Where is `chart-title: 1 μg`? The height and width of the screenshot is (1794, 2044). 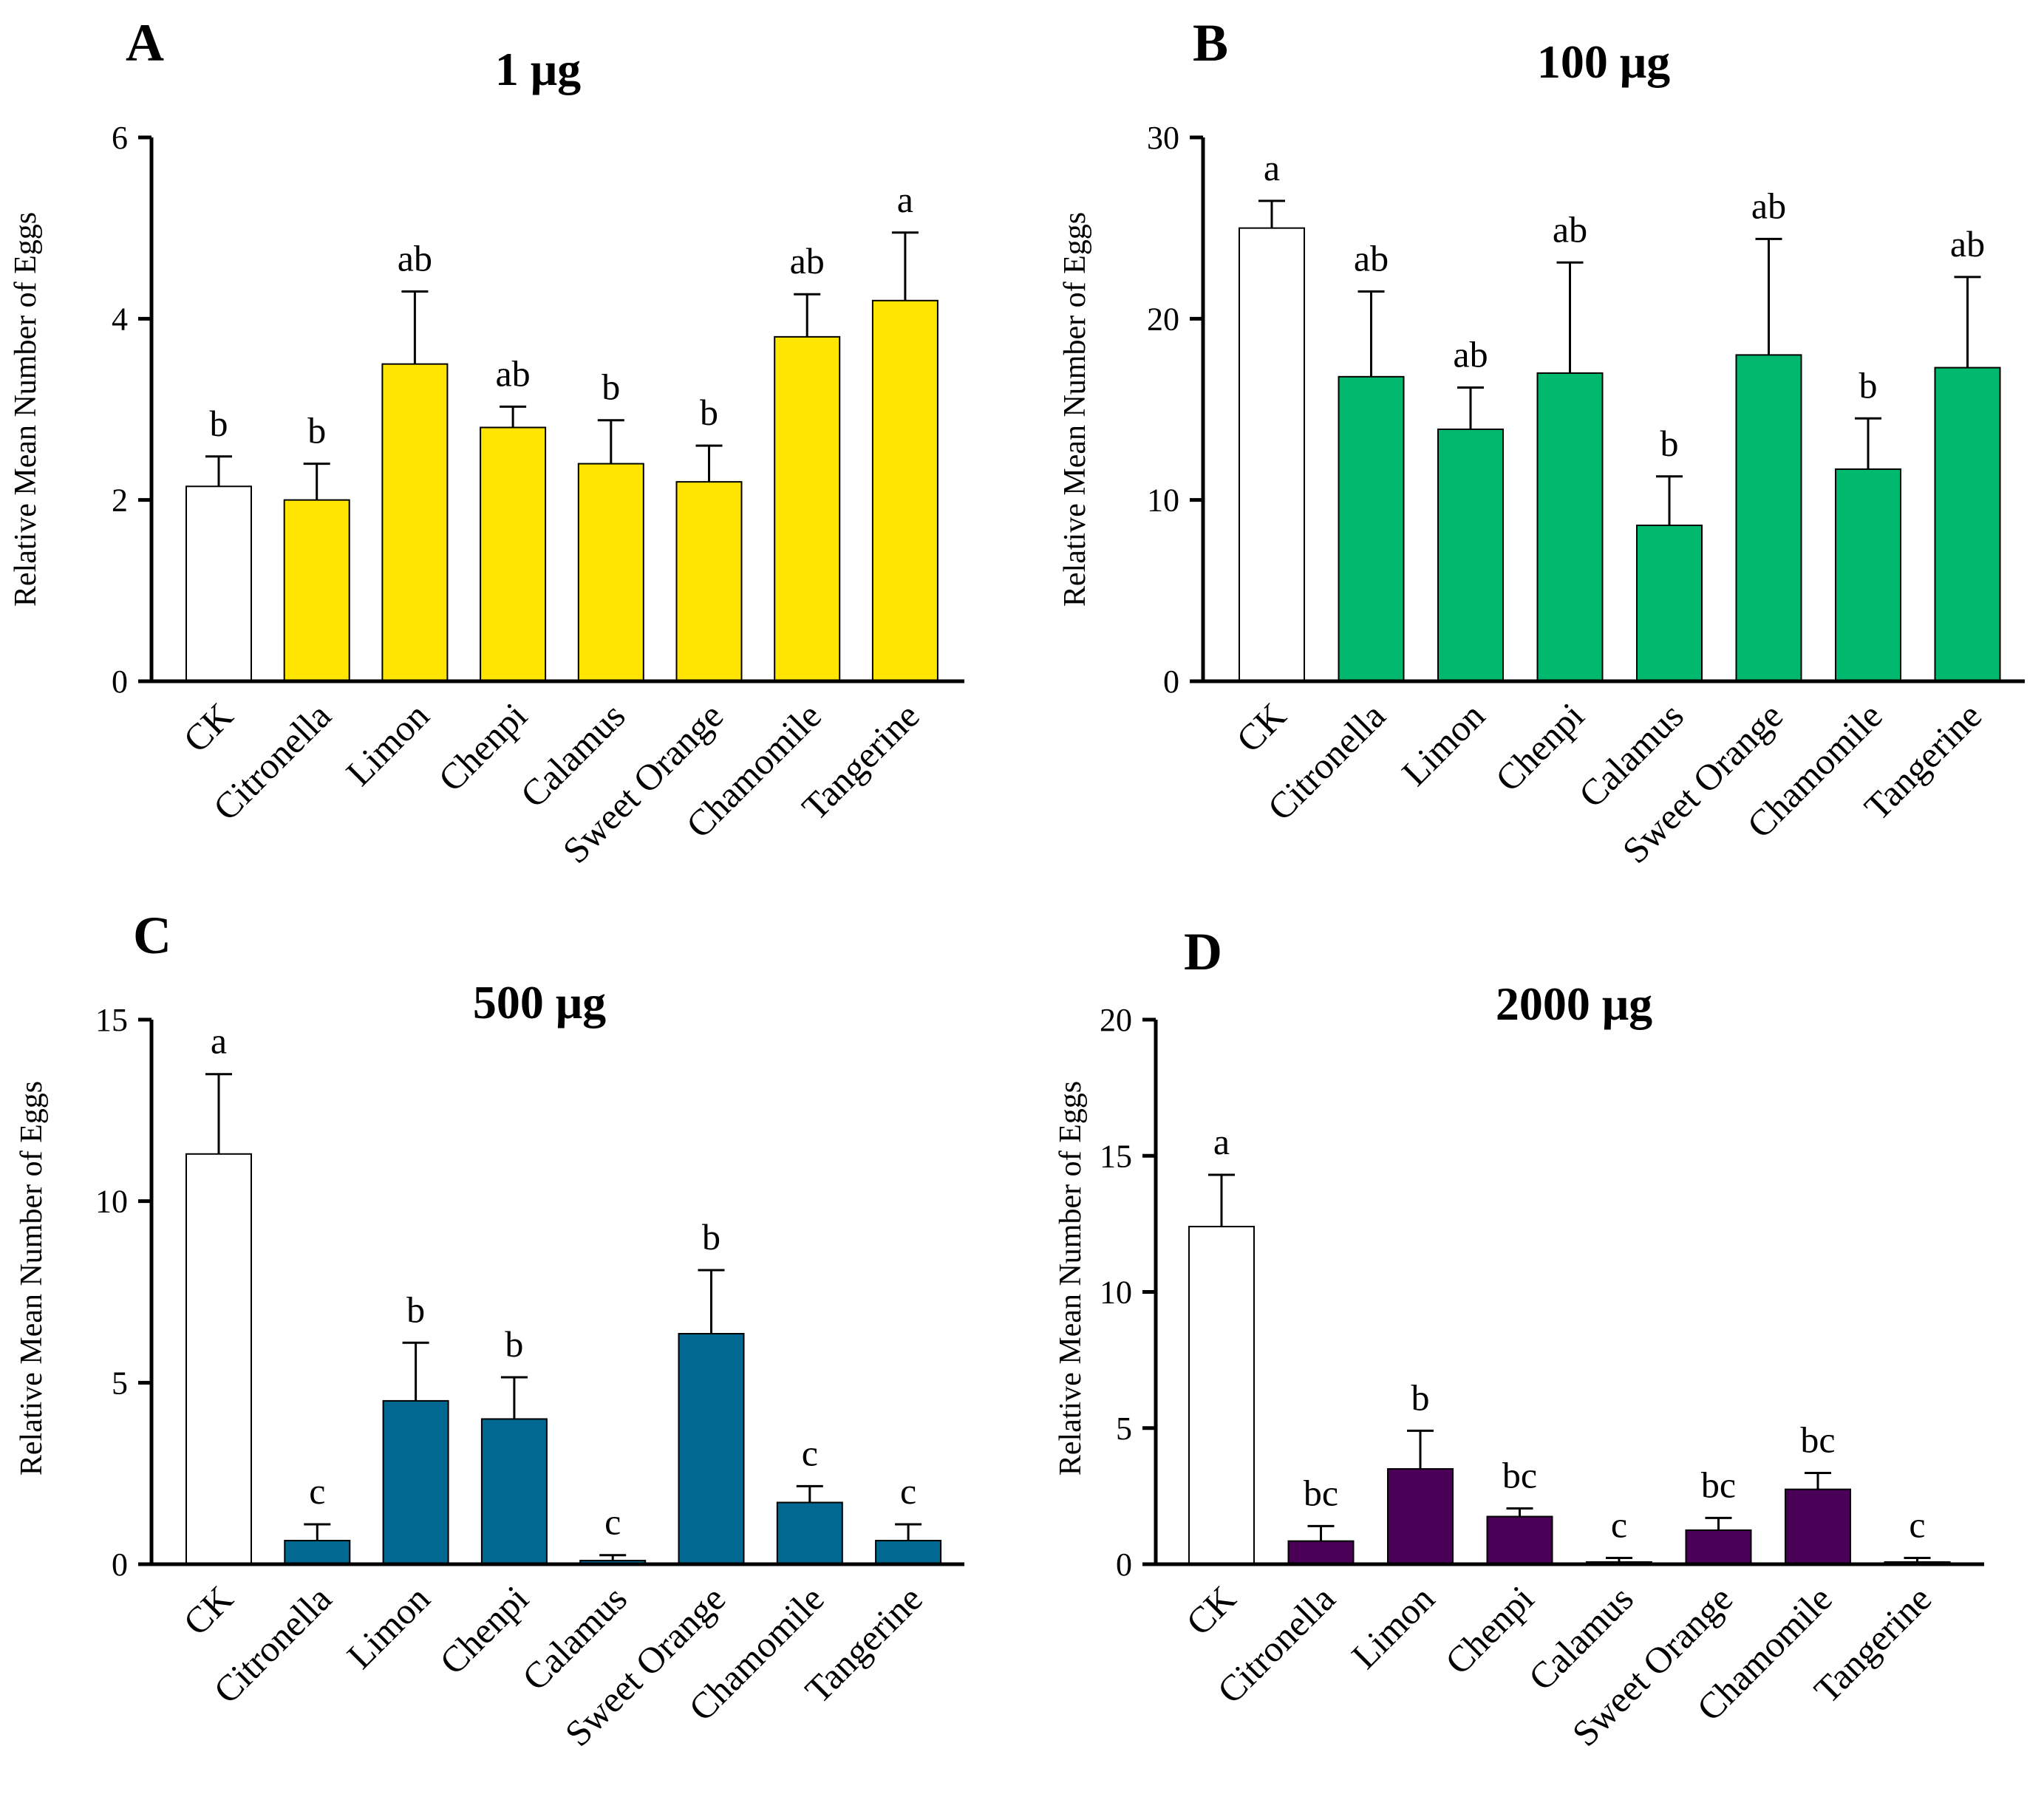 chart-title: 1 μg is located at coordinates (538, 69).